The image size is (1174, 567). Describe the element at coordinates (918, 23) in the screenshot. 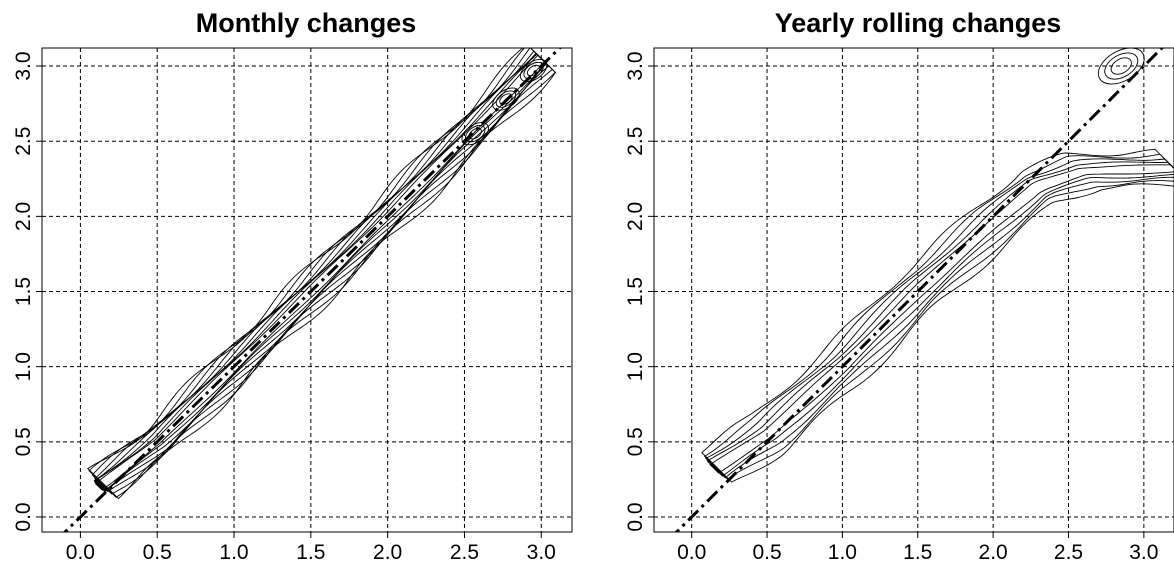

I see `chart-title: Yearly rolling changes` at that location.